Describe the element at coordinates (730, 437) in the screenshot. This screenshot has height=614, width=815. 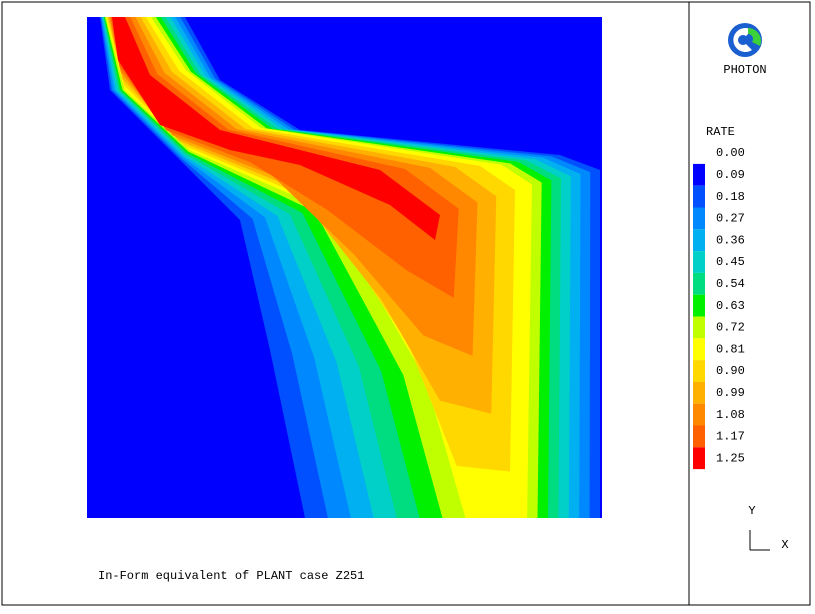
I see `legend-label: 1.17` at that location.